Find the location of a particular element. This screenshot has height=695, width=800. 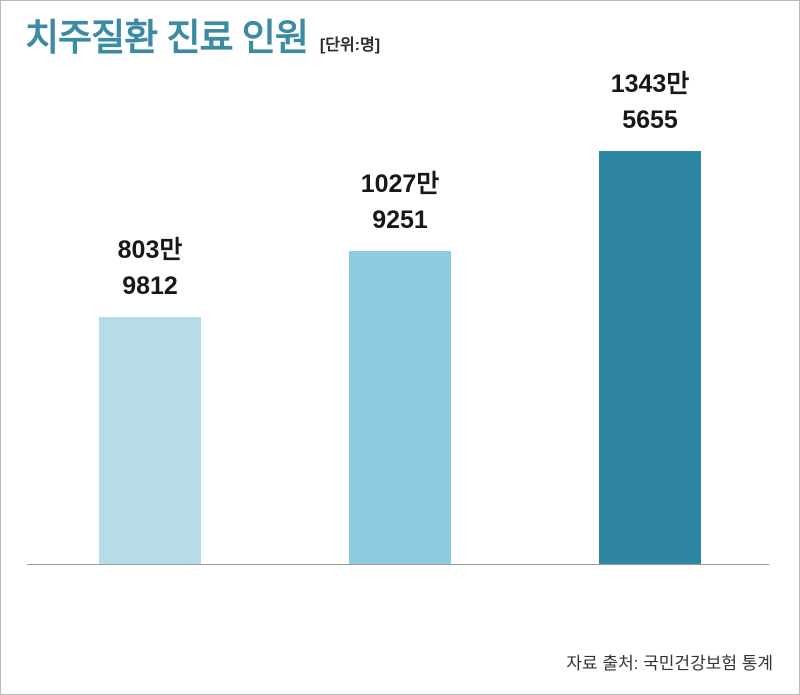

bar-value-label-2011-line1: 803만 is located at coordinates (150, 250).